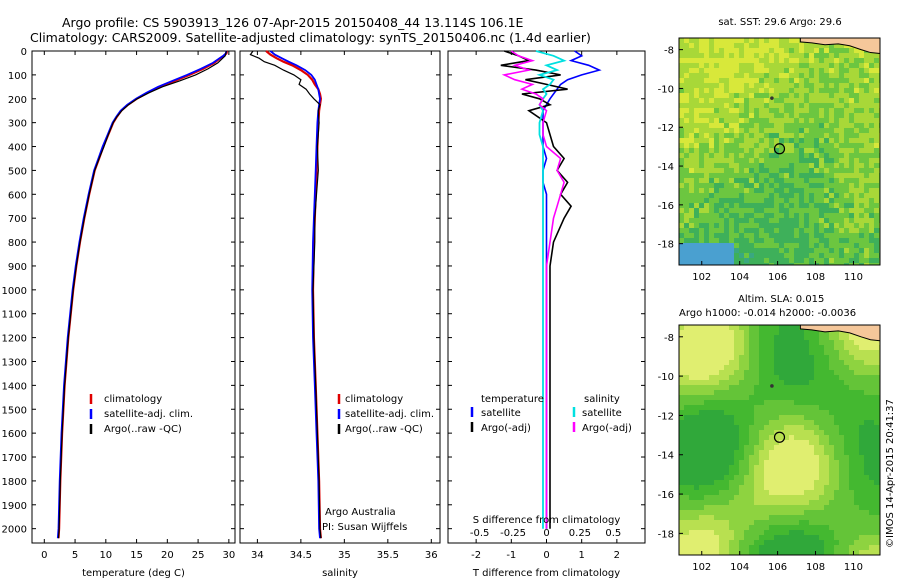  I want to click on y-tick-label: 300, so click(17, 124).